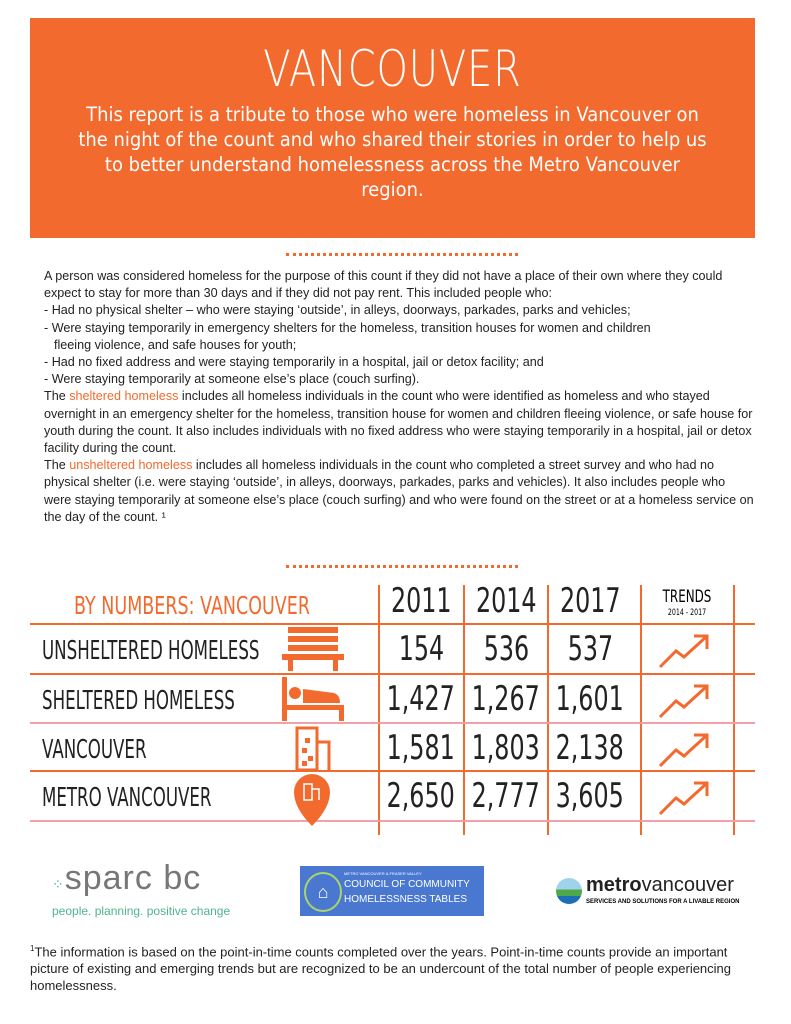 The image size is (791, 1024). What do you see at coordinates (192, 605) in the screenshot?
I see `table-title: BY NUMBERS: VANCOUVER` at bounding box center [192, 605].